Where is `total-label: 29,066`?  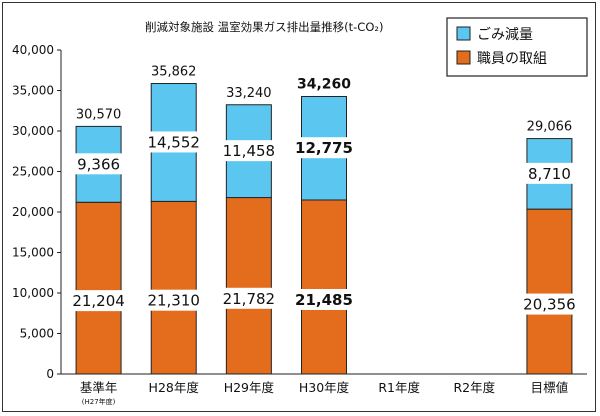 total-label: 29,066 is located at coordinates (550, 127).